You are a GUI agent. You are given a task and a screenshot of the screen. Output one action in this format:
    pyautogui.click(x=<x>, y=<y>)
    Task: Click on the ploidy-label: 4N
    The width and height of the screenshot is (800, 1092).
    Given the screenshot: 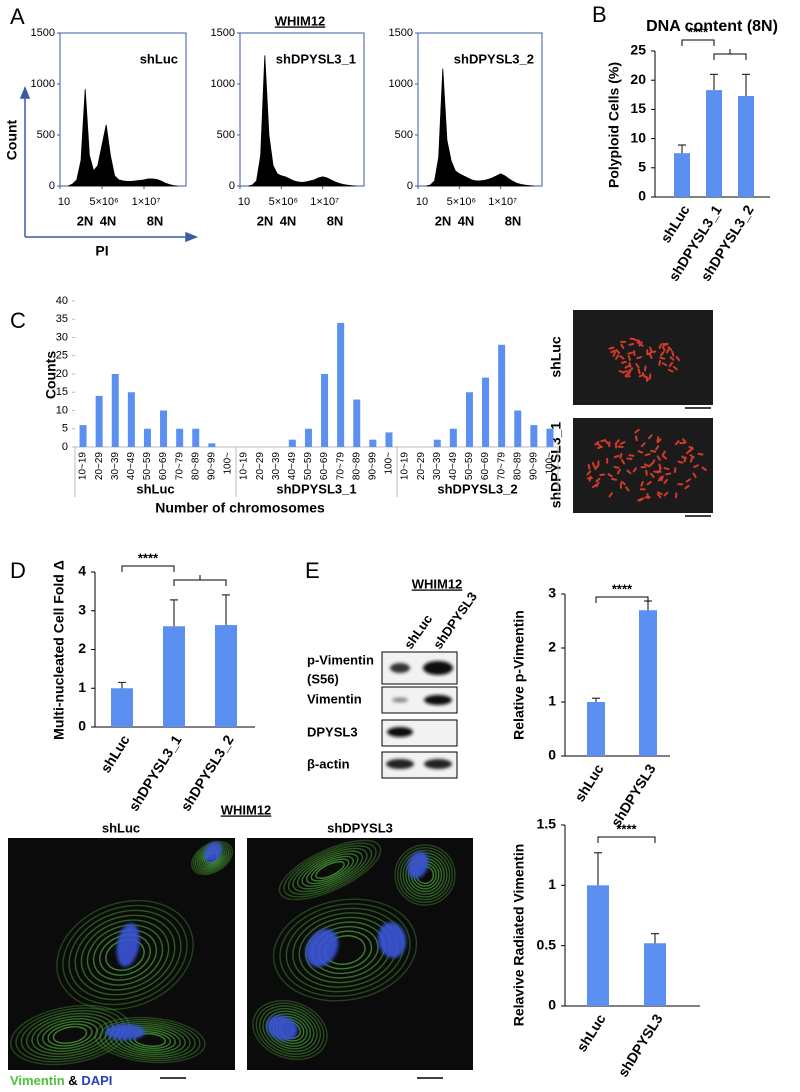 What is the action you would take?
    pyautogui.click(x=108, y=220)
    